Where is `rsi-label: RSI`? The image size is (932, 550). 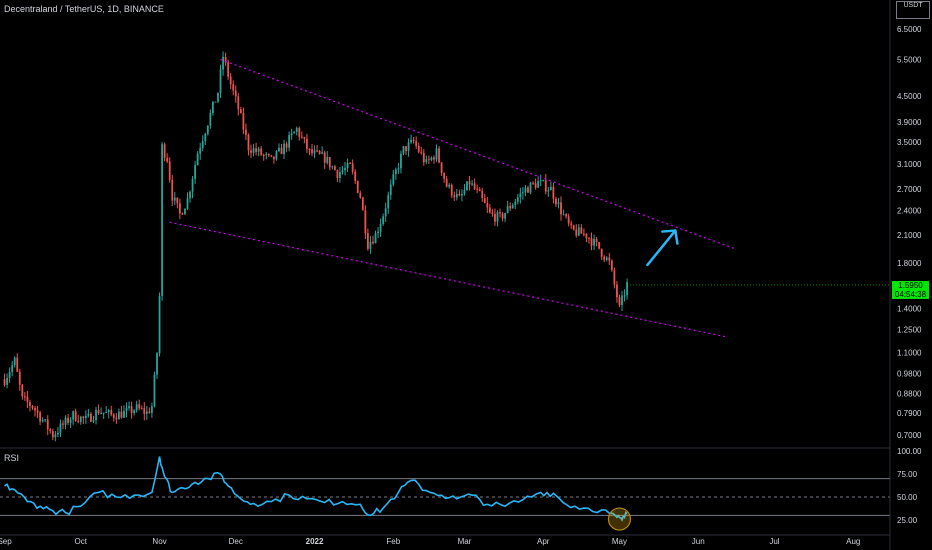 rsi-label: RSI is located at coordinates (12, 458).